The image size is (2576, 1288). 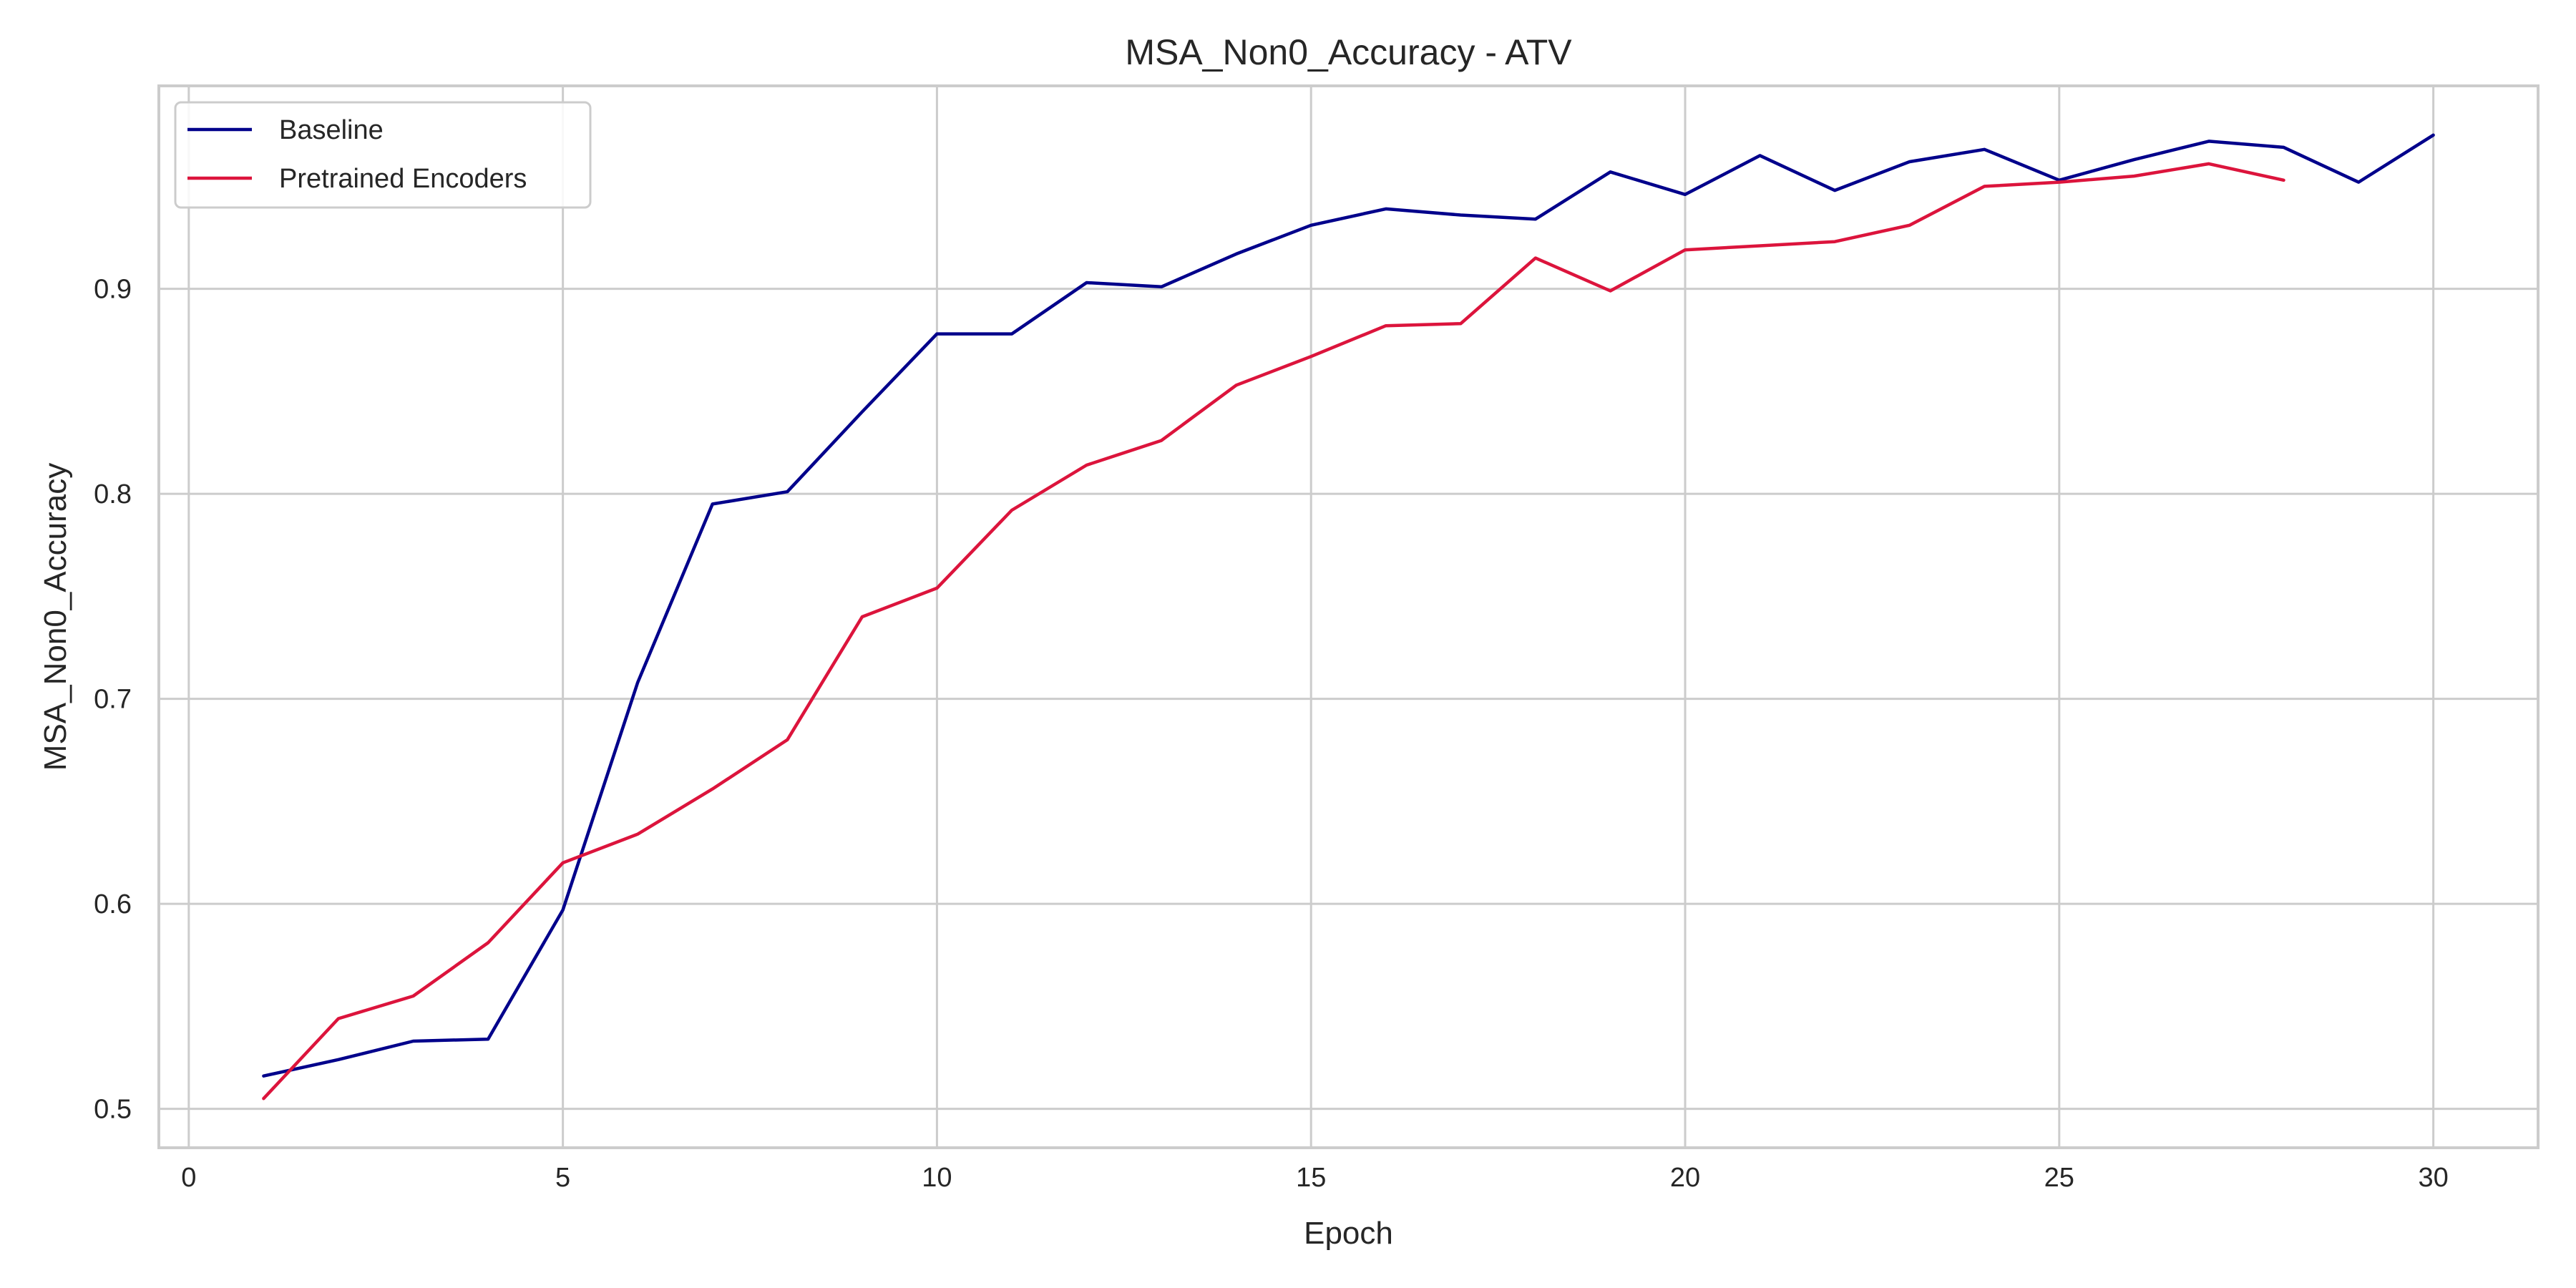 What do you see at coordinates (2059, 1178) in the screenshot?
I see `x-tick-label: 25` at bounding box center [2059, 1178].